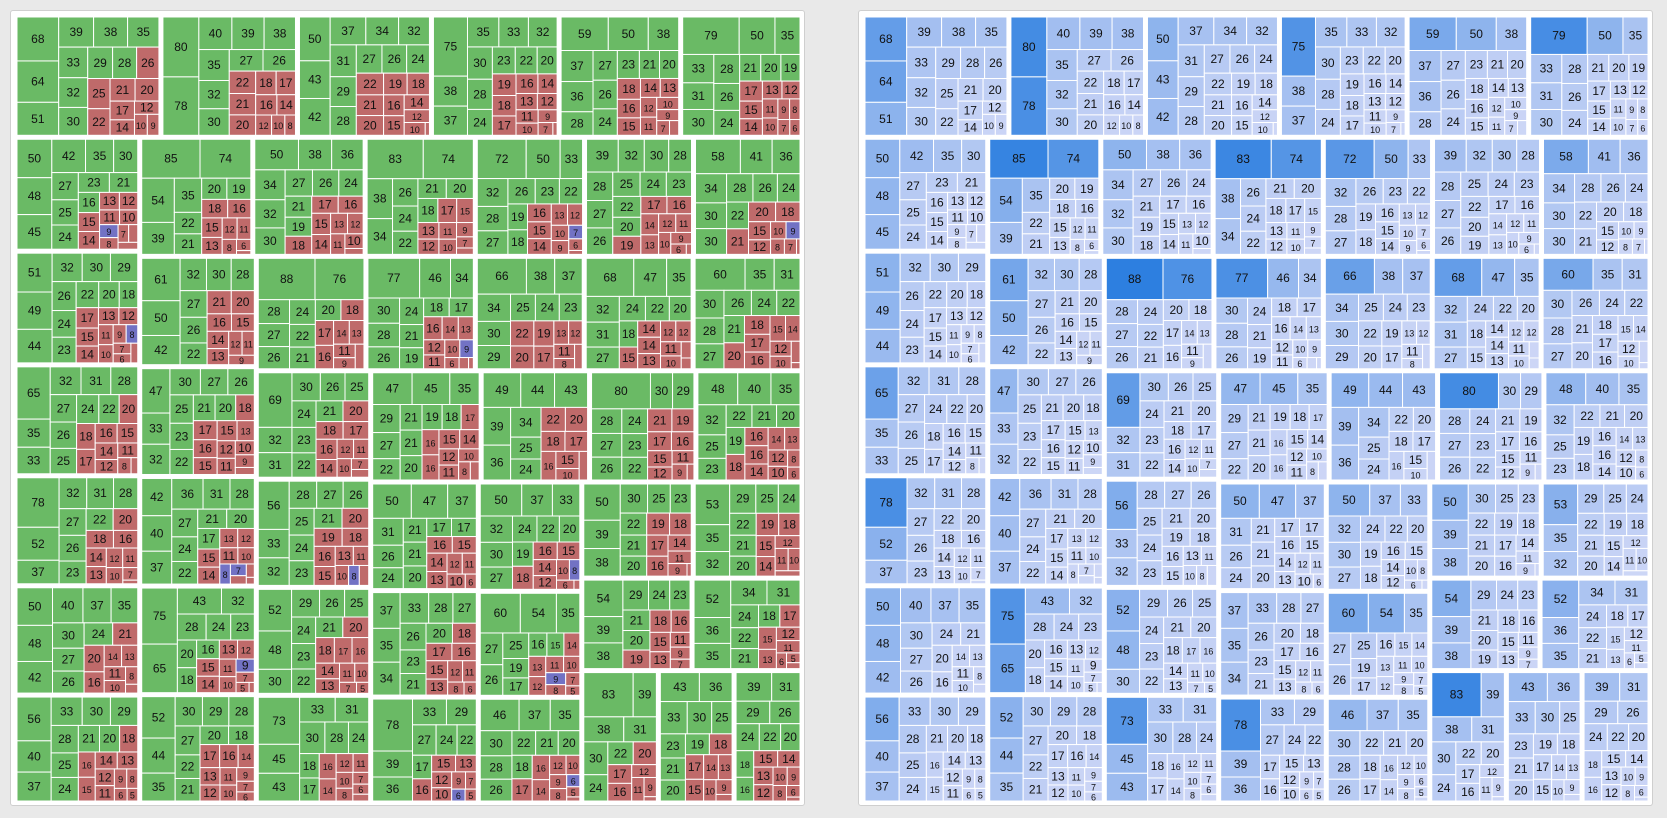 This screenshot has height=818, width=1667. I want to click on treemap-cell-label: 31, so click(388, 532).